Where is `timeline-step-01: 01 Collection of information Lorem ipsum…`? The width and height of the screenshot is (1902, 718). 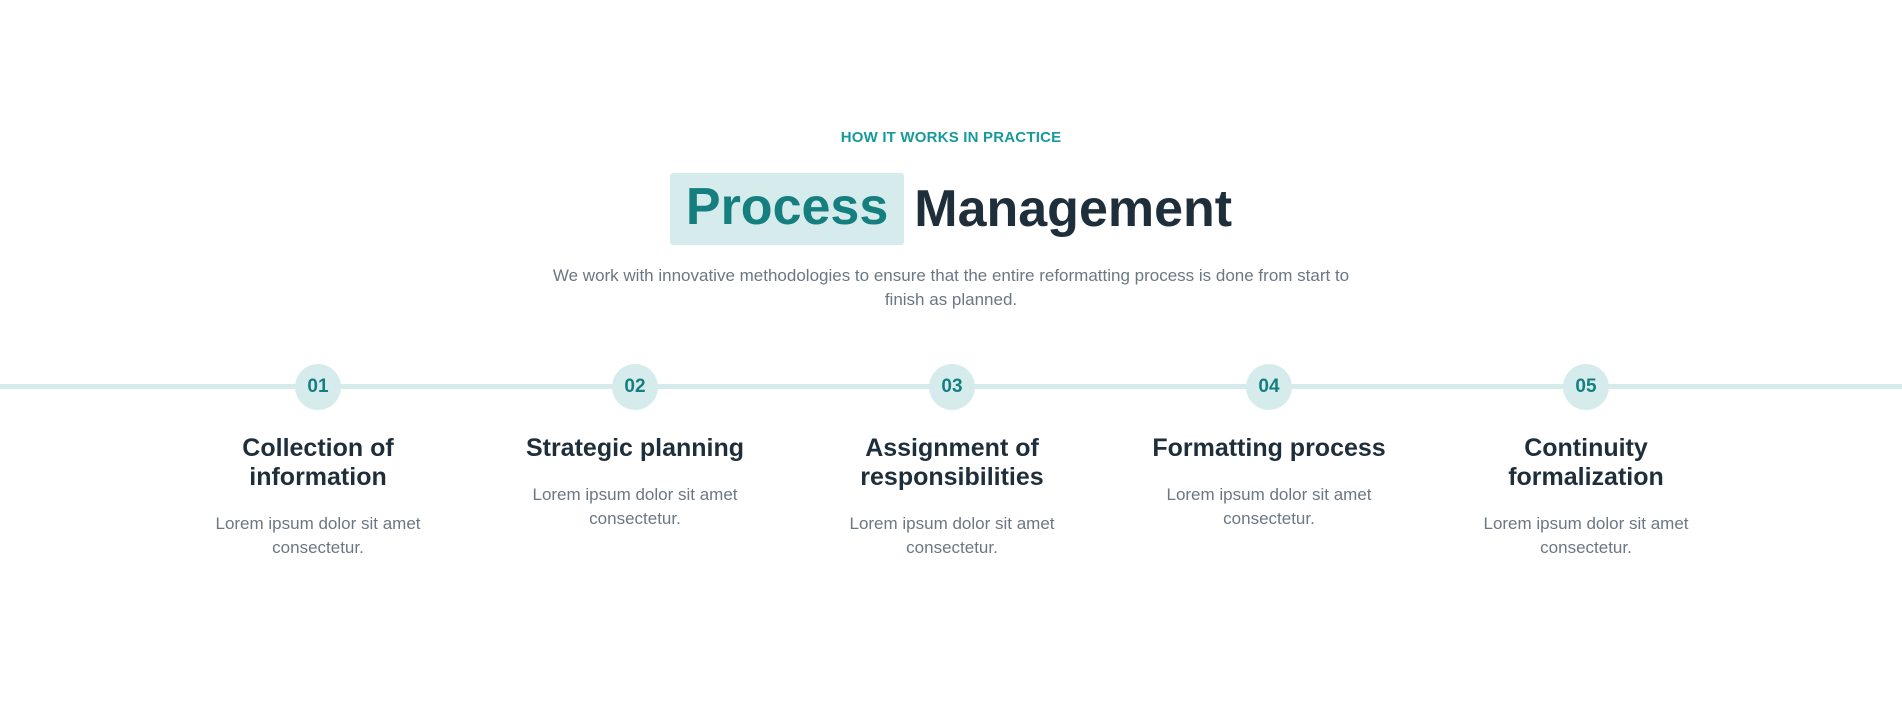
timeline-step-01: 01 Collection of information Lorem ipsum… is located at coordinates (318, 462).